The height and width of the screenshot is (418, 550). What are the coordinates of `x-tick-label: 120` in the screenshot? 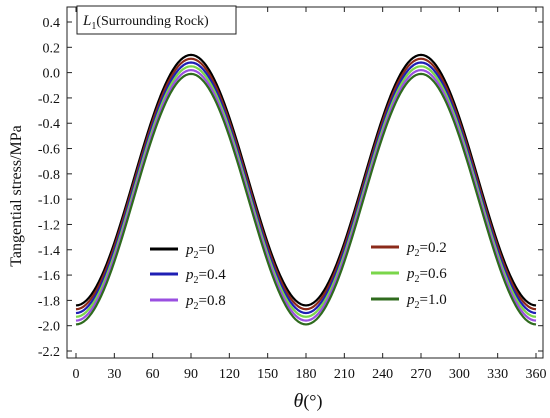 It's located at (229, 374).